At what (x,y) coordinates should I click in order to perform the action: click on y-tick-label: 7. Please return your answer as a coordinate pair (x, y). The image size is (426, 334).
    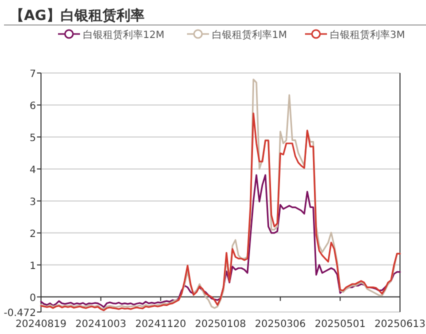
    Looking at the image, I should click on (33, 74).